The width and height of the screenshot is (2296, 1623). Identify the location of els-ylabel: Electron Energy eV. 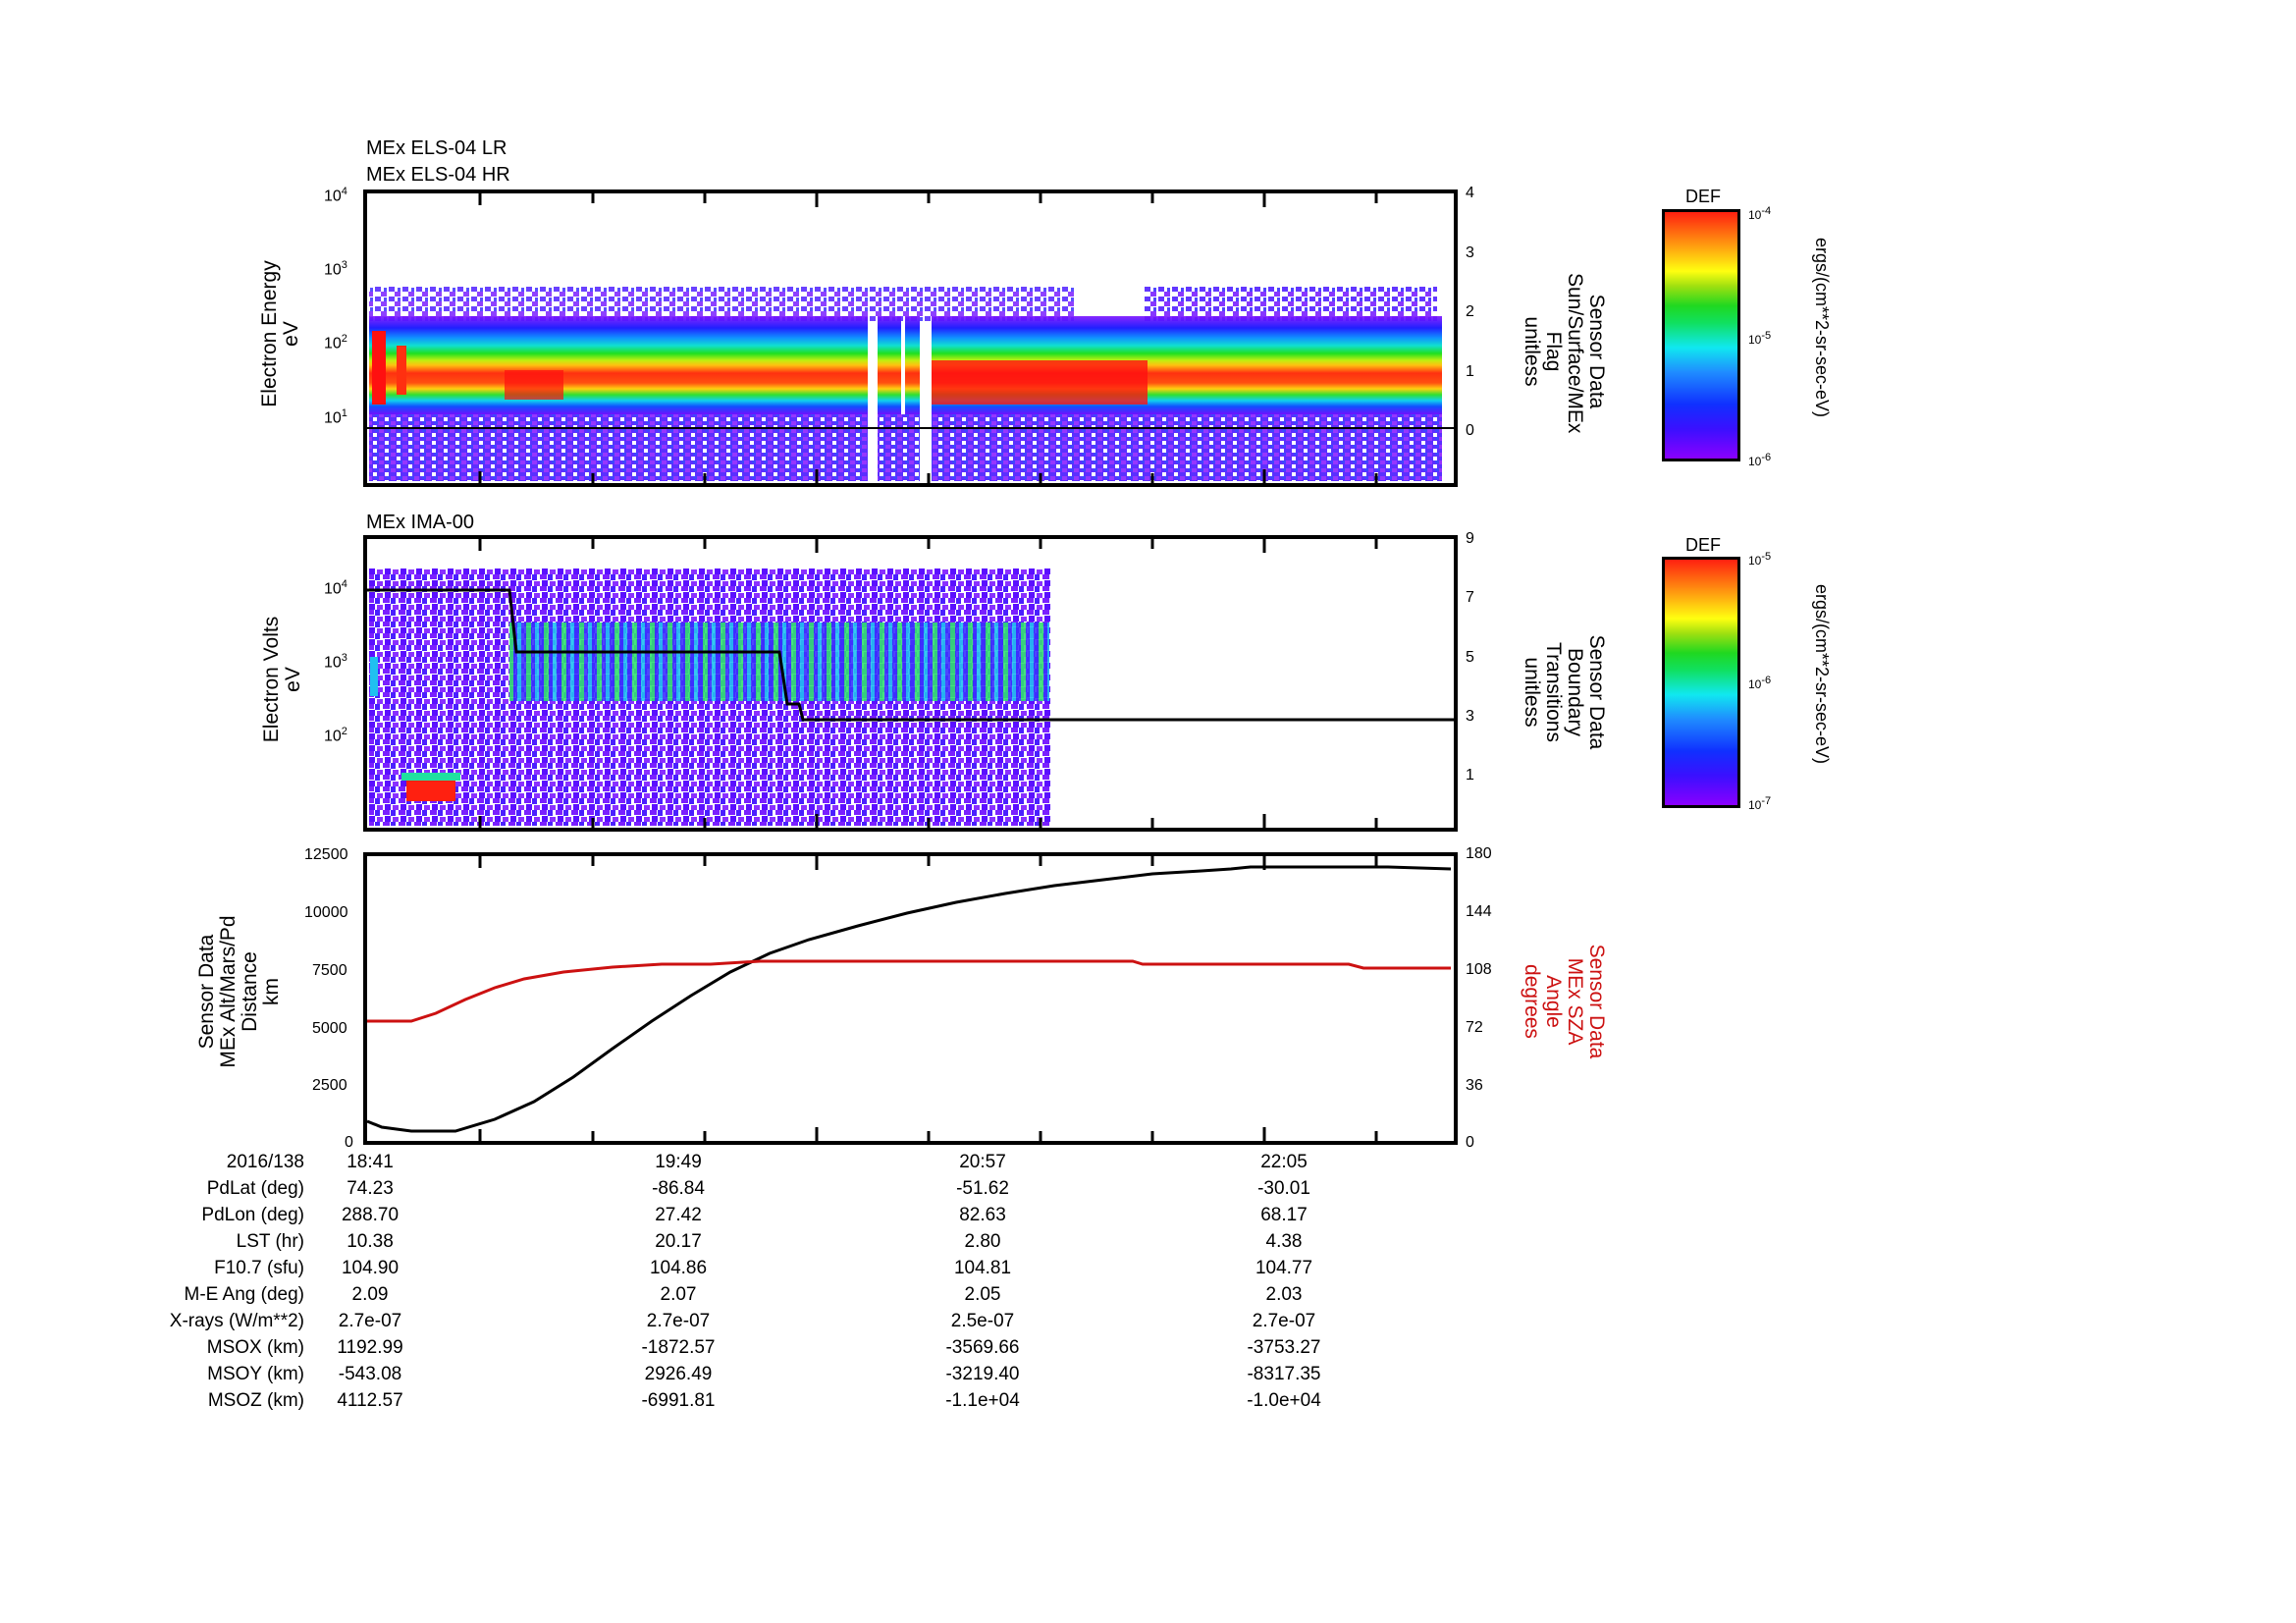
(280, 333).